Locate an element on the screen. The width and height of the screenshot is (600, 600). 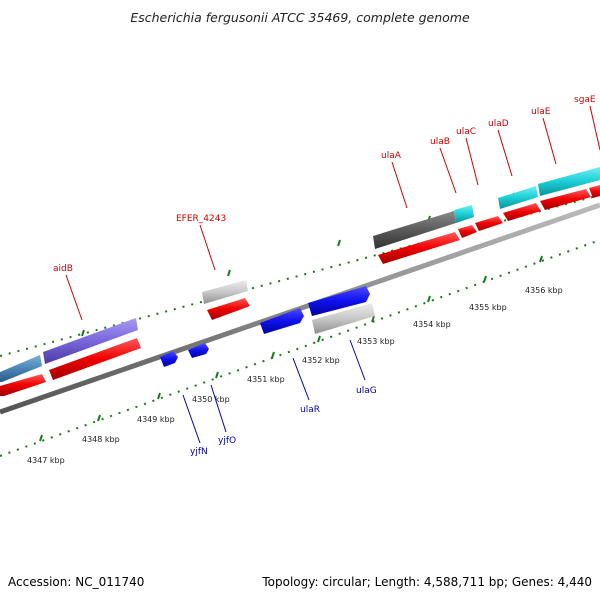
gene-label-sgaE: sgaE is located at coordinates (585, 100).